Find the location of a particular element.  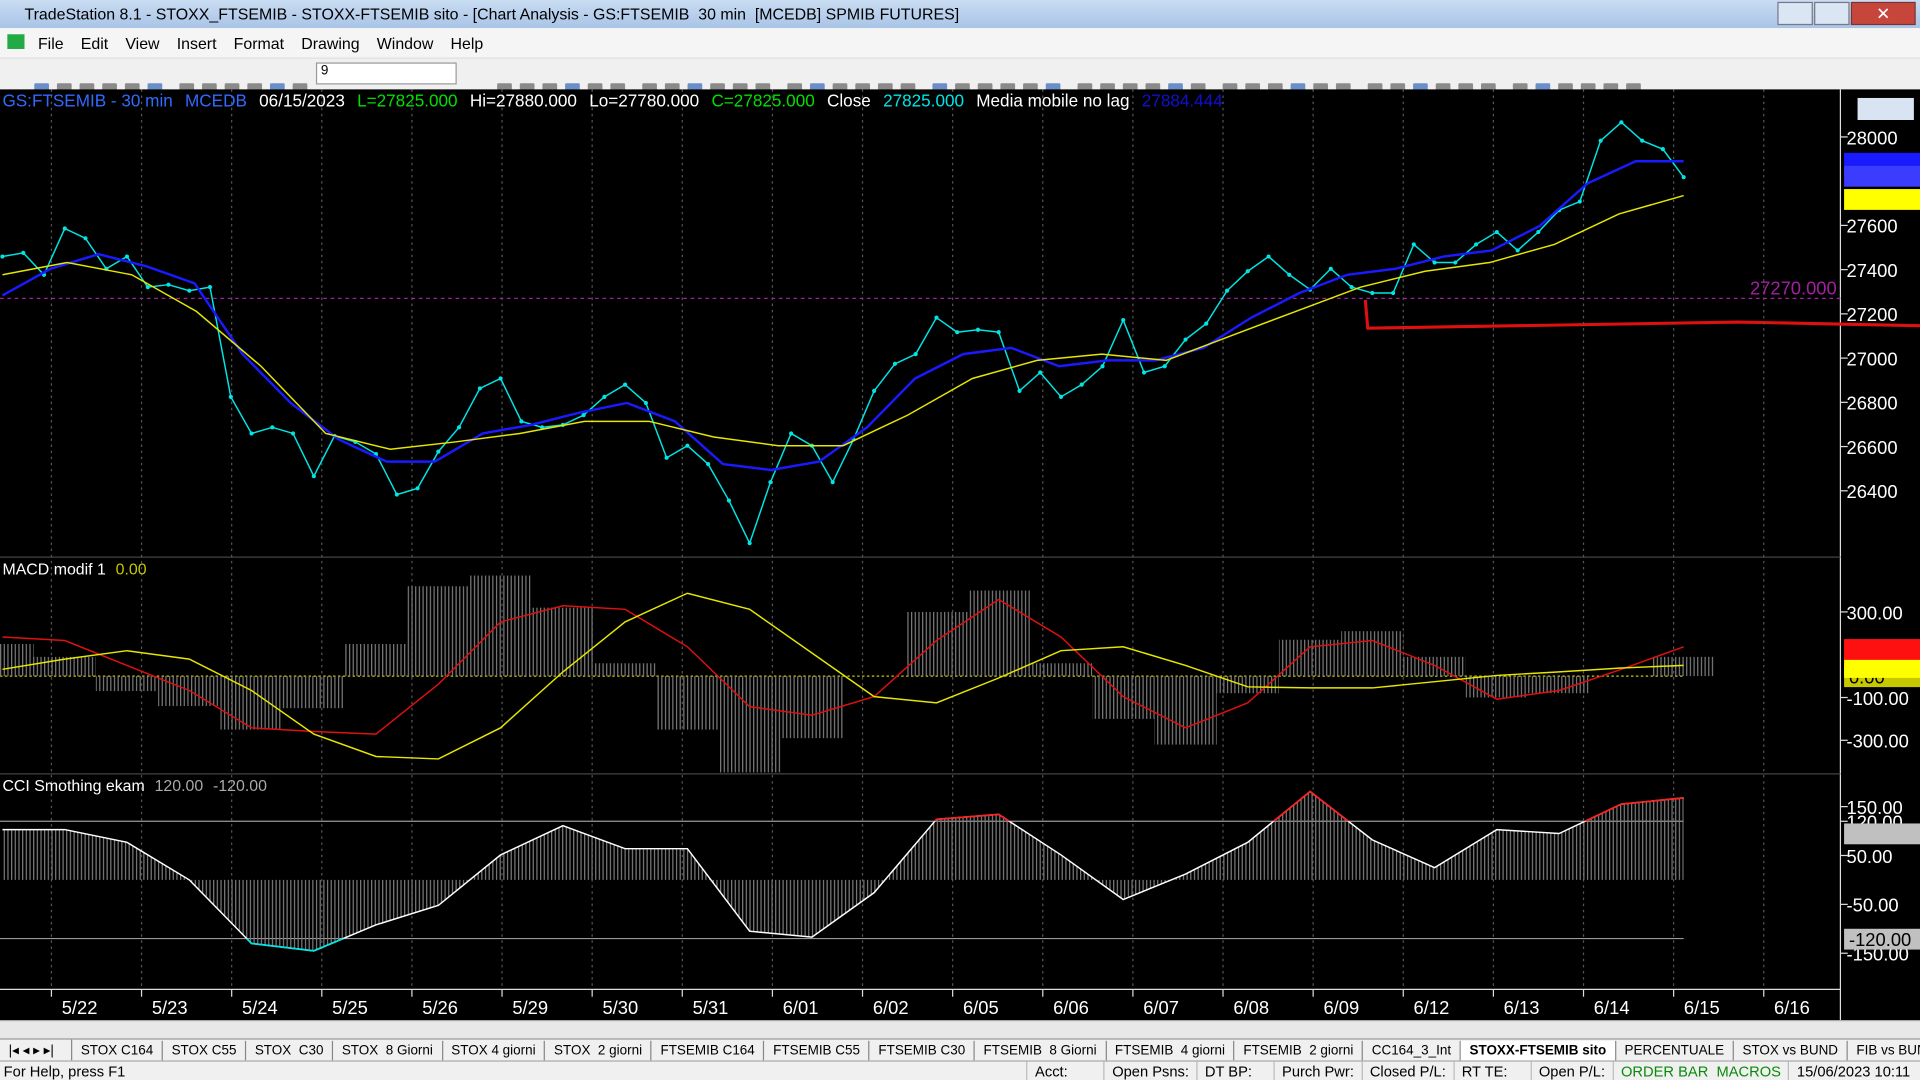

menu-item: Window is located at coordinates (405, 43).